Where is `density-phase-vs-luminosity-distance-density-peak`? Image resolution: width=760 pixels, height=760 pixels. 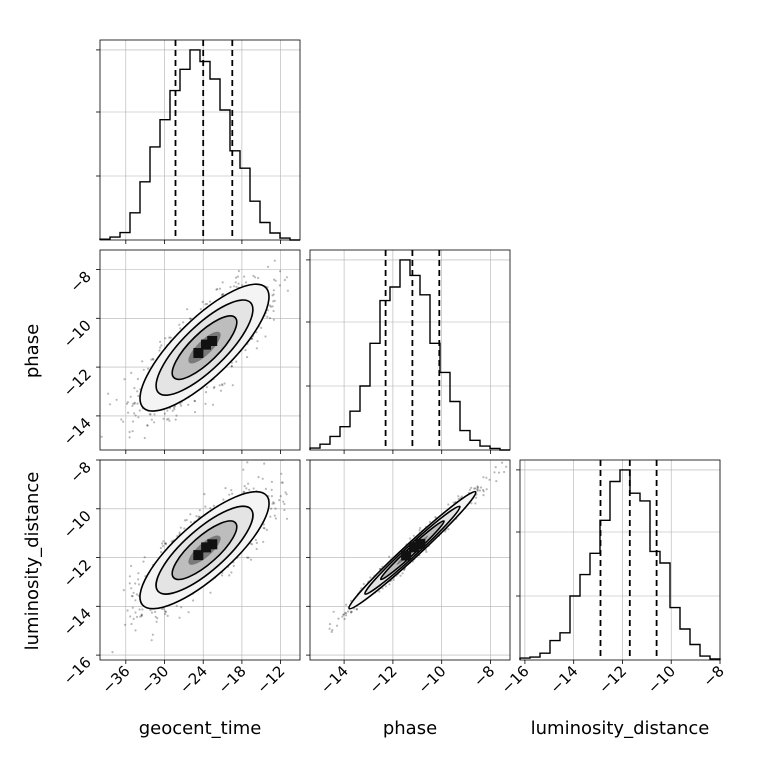 density-phase-vs-luminosity-distance-density-peak is located at coordinates (406, 555).